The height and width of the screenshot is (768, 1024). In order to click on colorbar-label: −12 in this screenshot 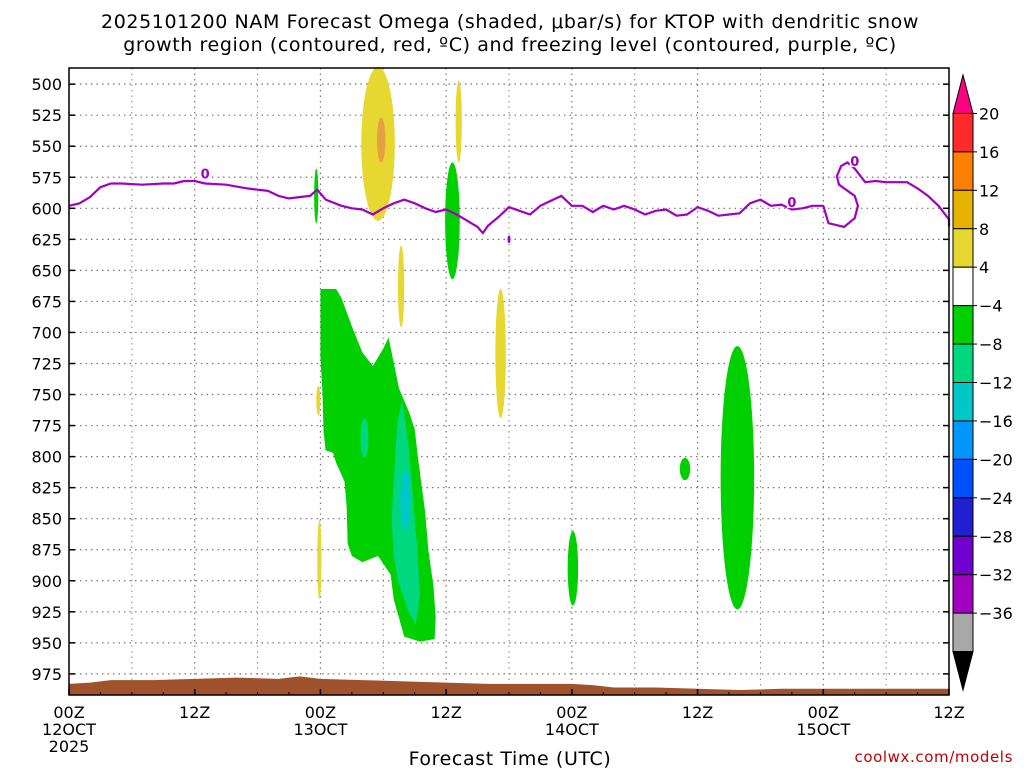, I will do `click(996, 383)`.